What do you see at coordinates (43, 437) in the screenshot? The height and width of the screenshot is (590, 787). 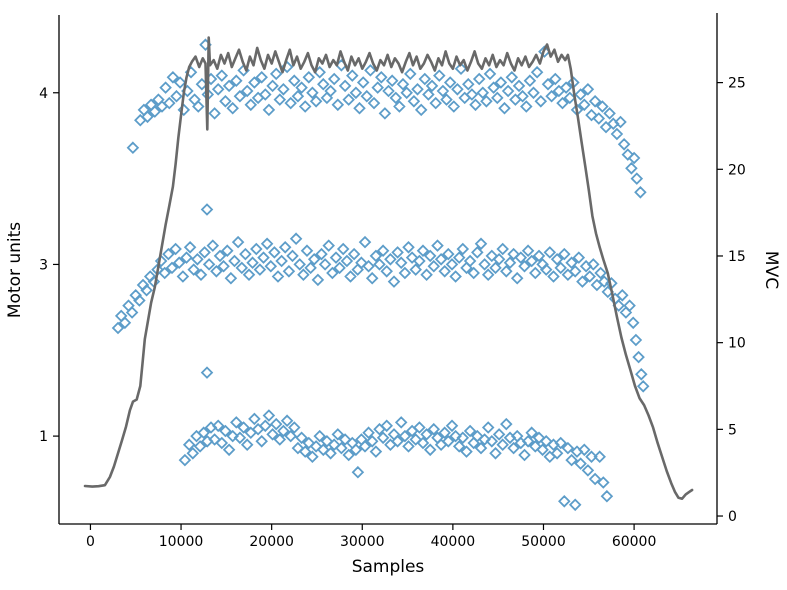 I see `left-y-tick-label: 1` at bounding box center [43, 437].